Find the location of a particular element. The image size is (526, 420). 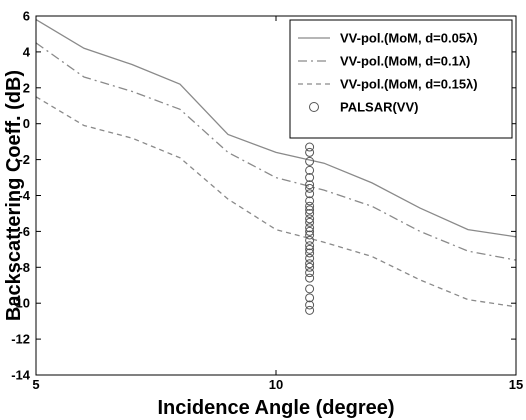

legend-label: VV-pol.(MoM, d=0.1λ) is located at coordinates (405, 61).